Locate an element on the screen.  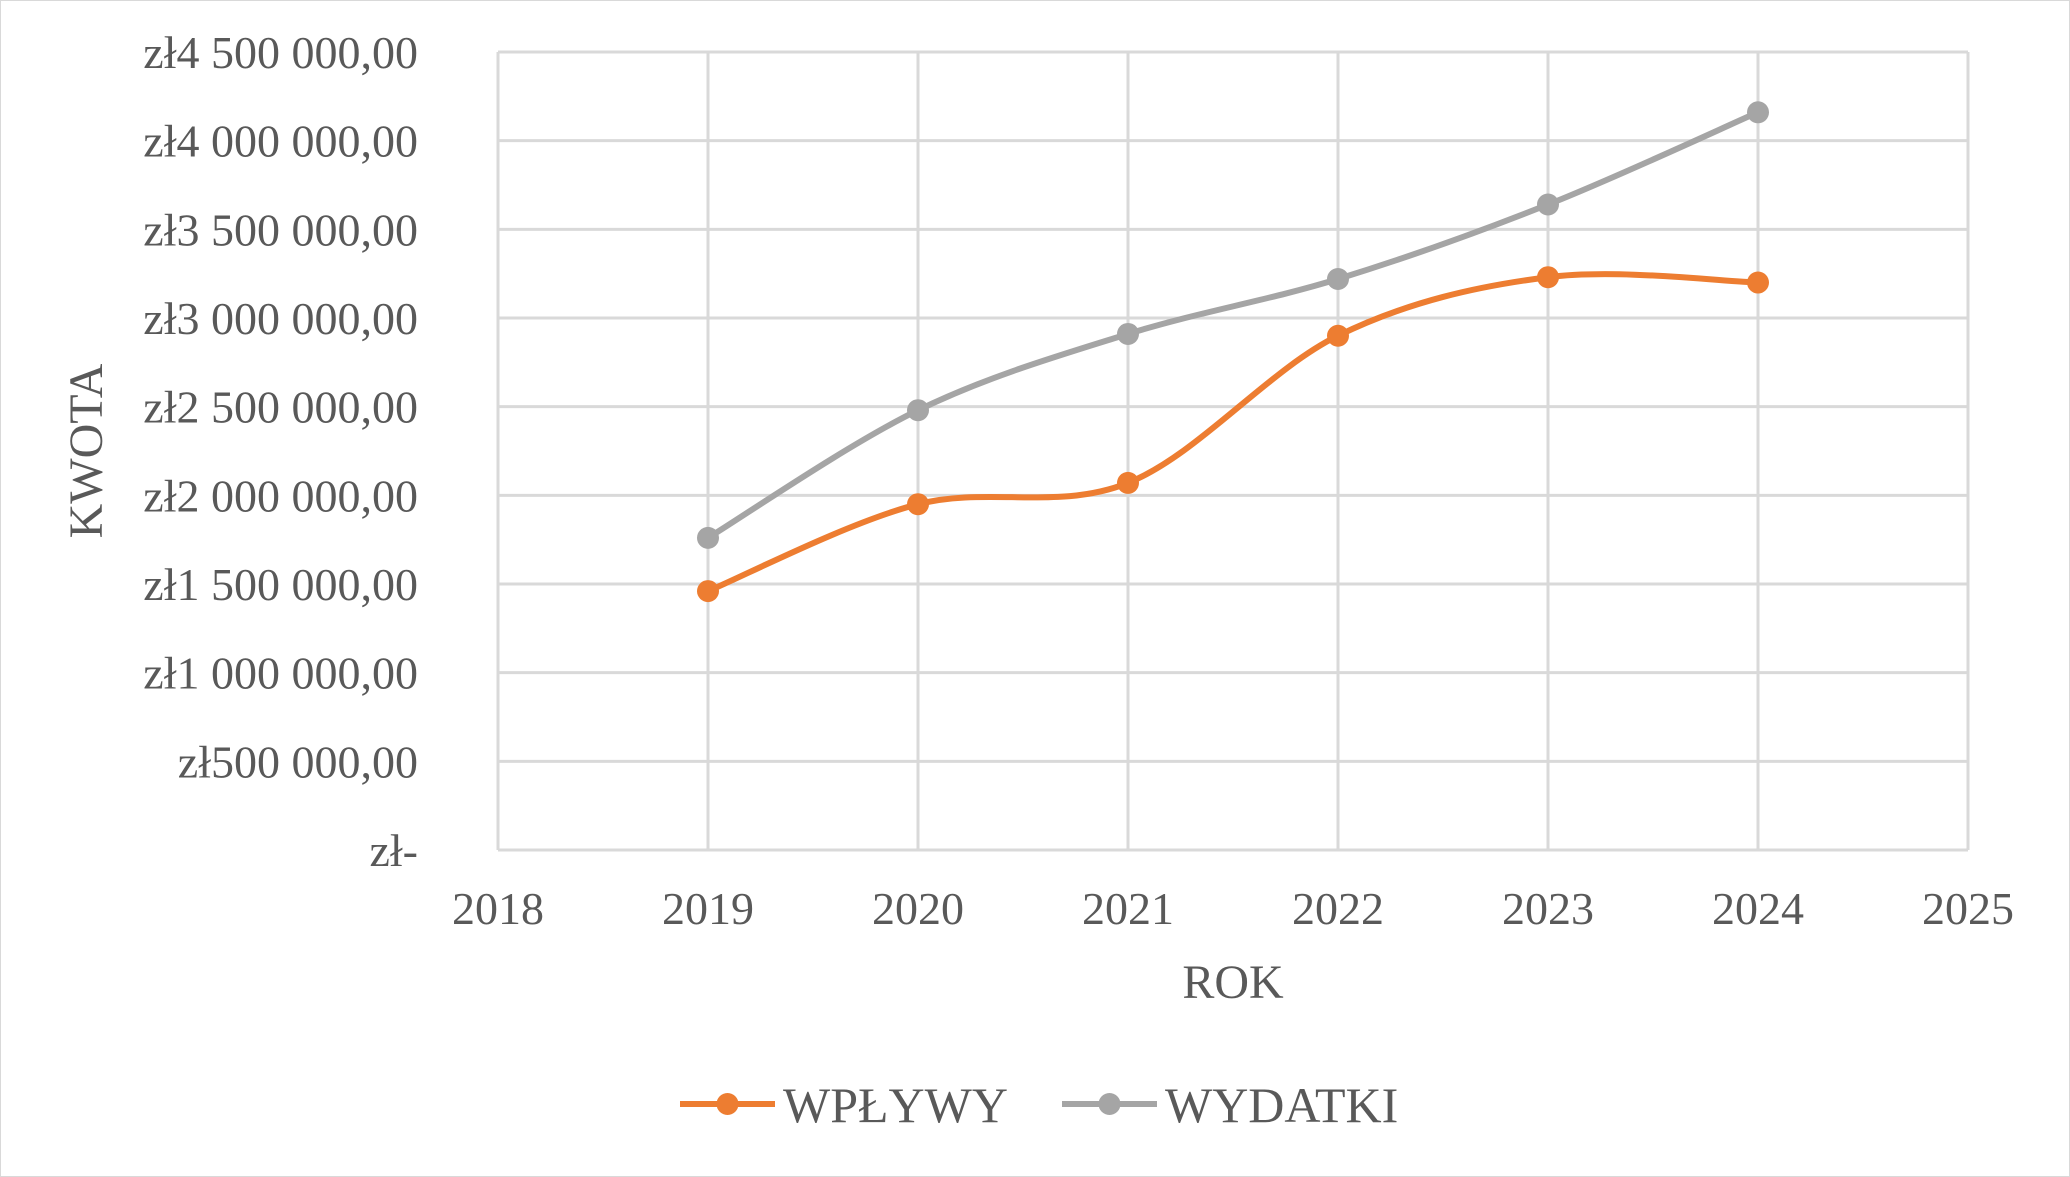
x-tick-label: 2025 is located at coordinates (1968, 908).